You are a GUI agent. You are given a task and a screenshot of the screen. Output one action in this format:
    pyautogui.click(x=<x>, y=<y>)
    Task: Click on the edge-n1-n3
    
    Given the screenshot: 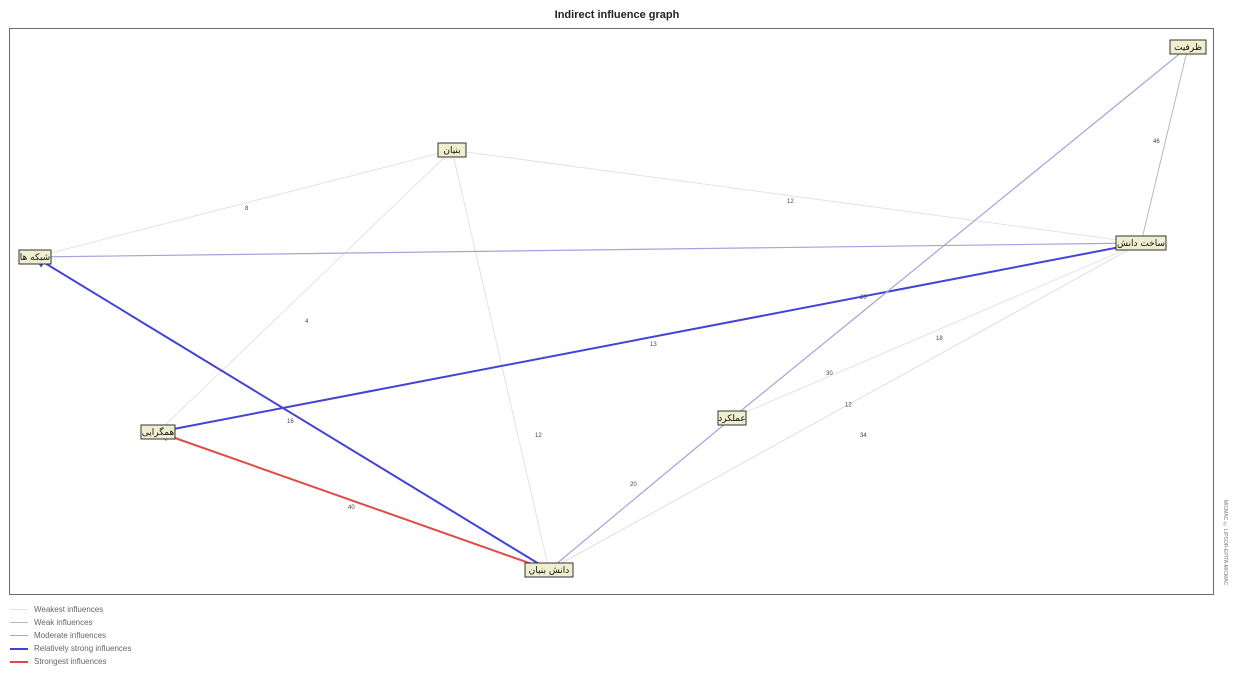 What is the action you would take?
    pyautogui.click(x=305, y=291)
    